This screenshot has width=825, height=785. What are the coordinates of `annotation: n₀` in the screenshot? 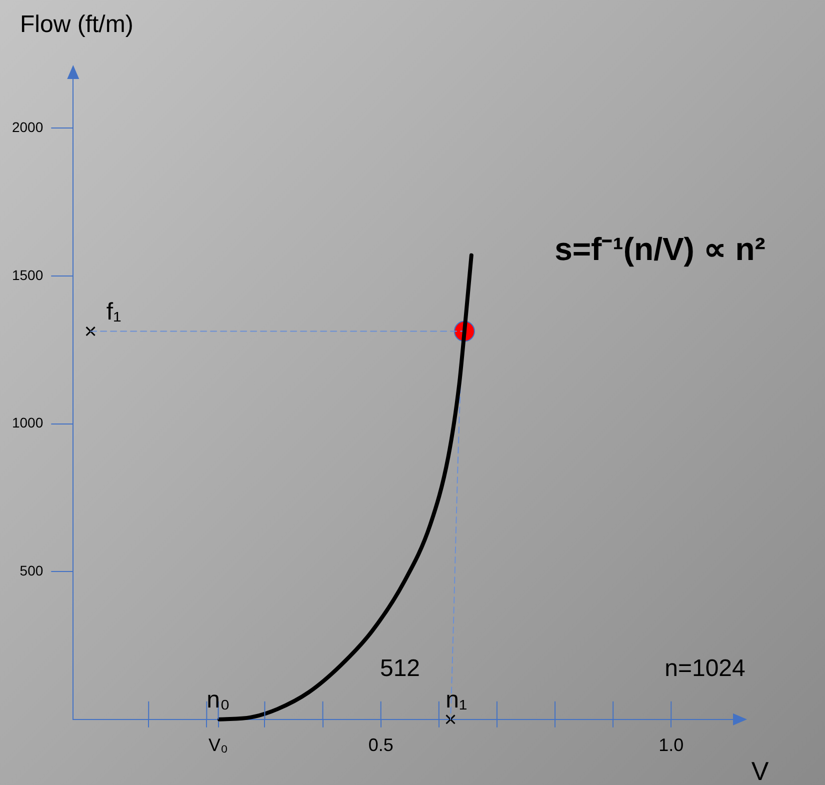 It's located at (218, 700).